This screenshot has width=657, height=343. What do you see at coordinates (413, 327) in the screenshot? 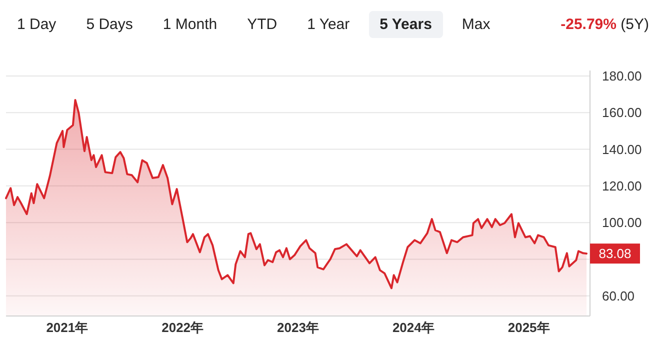
I see `x-tick-label: 2024年` at bounding box center [413, 327].